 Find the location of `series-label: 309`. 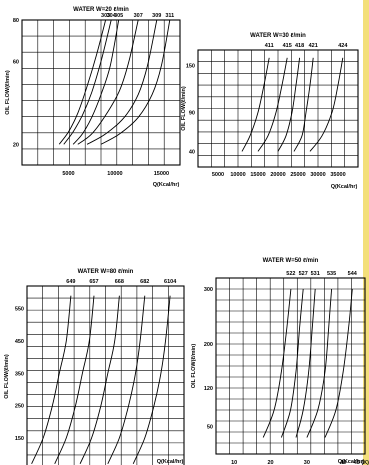

series-label: 309 is located at coordinates (156, 16).